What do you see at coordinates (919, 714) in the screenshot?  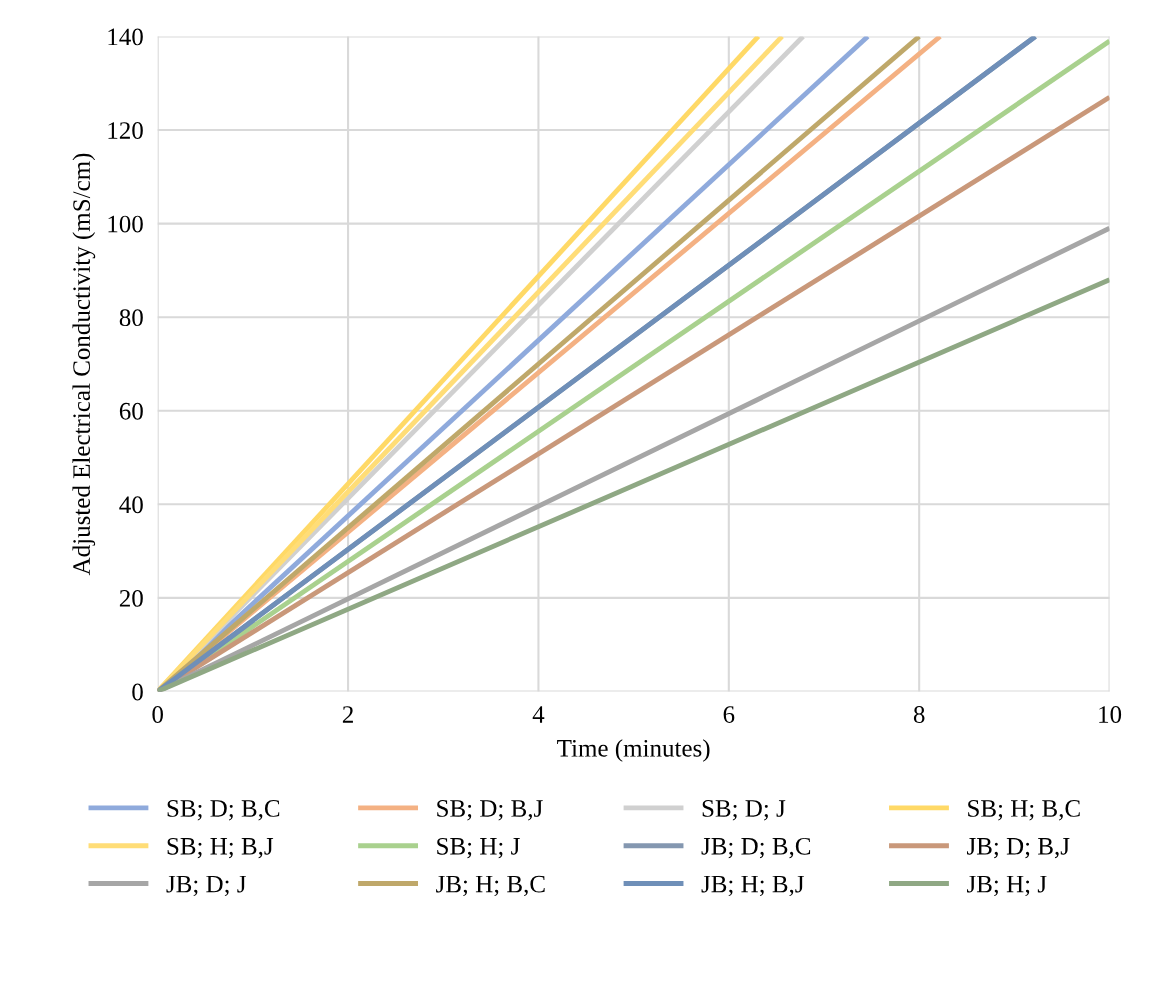 I see `x-tick-label: 8` at bounding box center [919, 714].